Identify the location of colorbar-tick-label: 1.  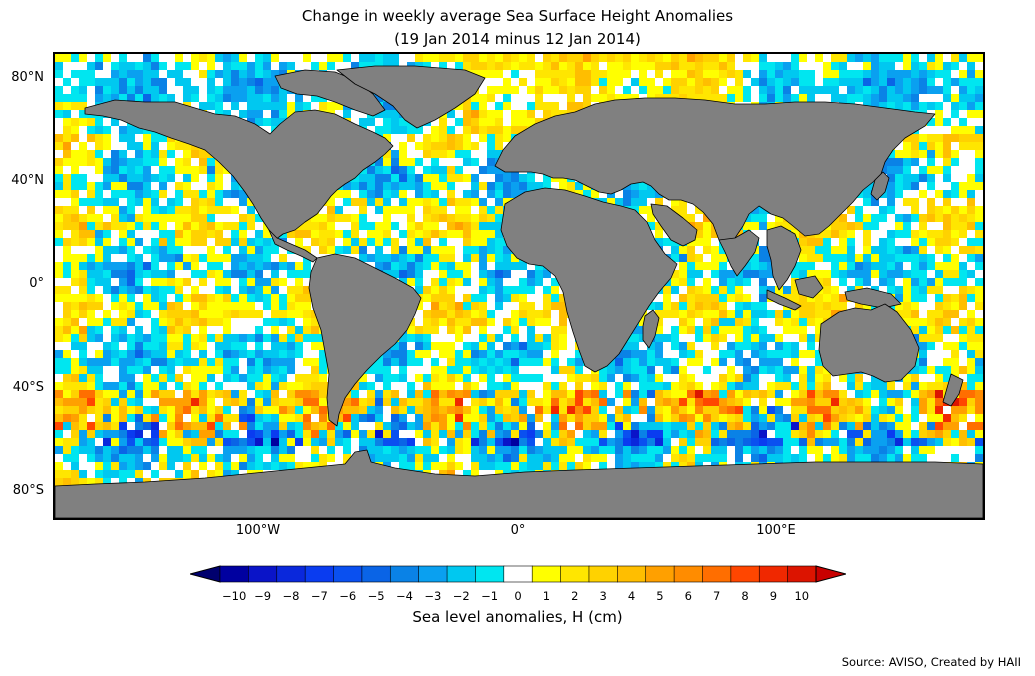
(546, 596).